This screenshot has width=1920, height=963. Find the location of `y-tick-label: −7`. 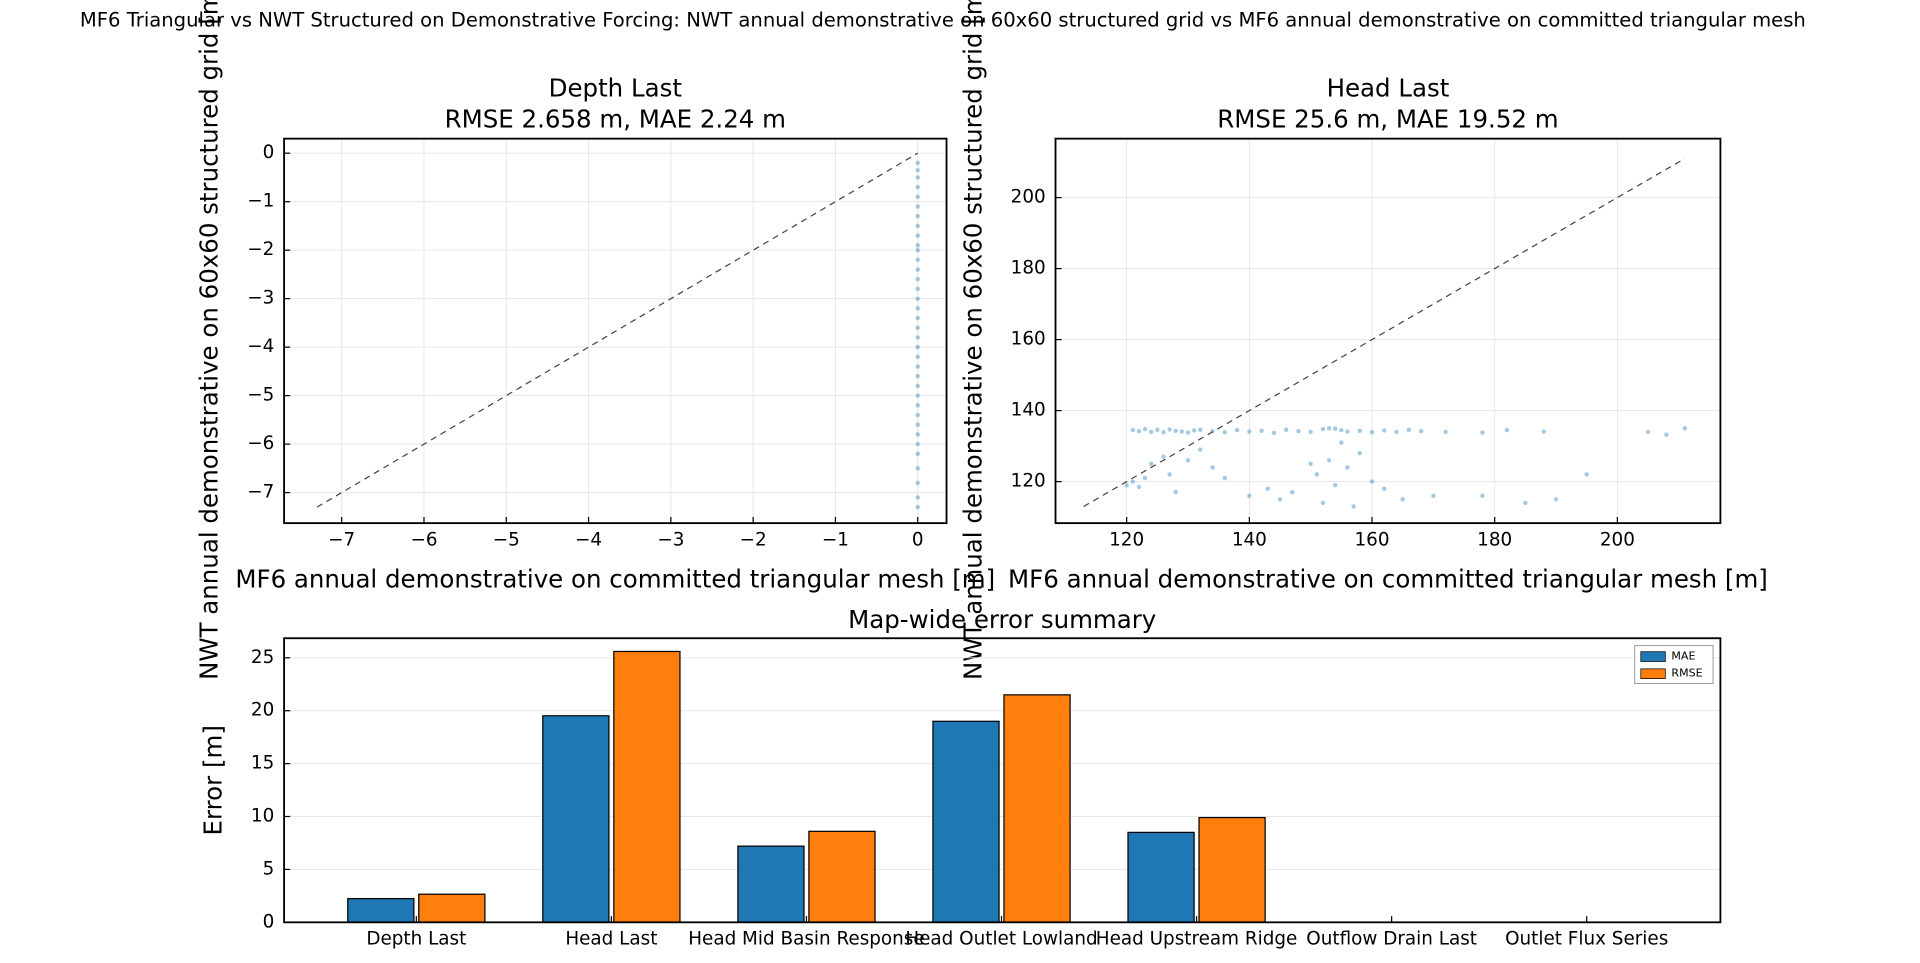

y-tick-label: −7 is located at coordinates (260, 492).